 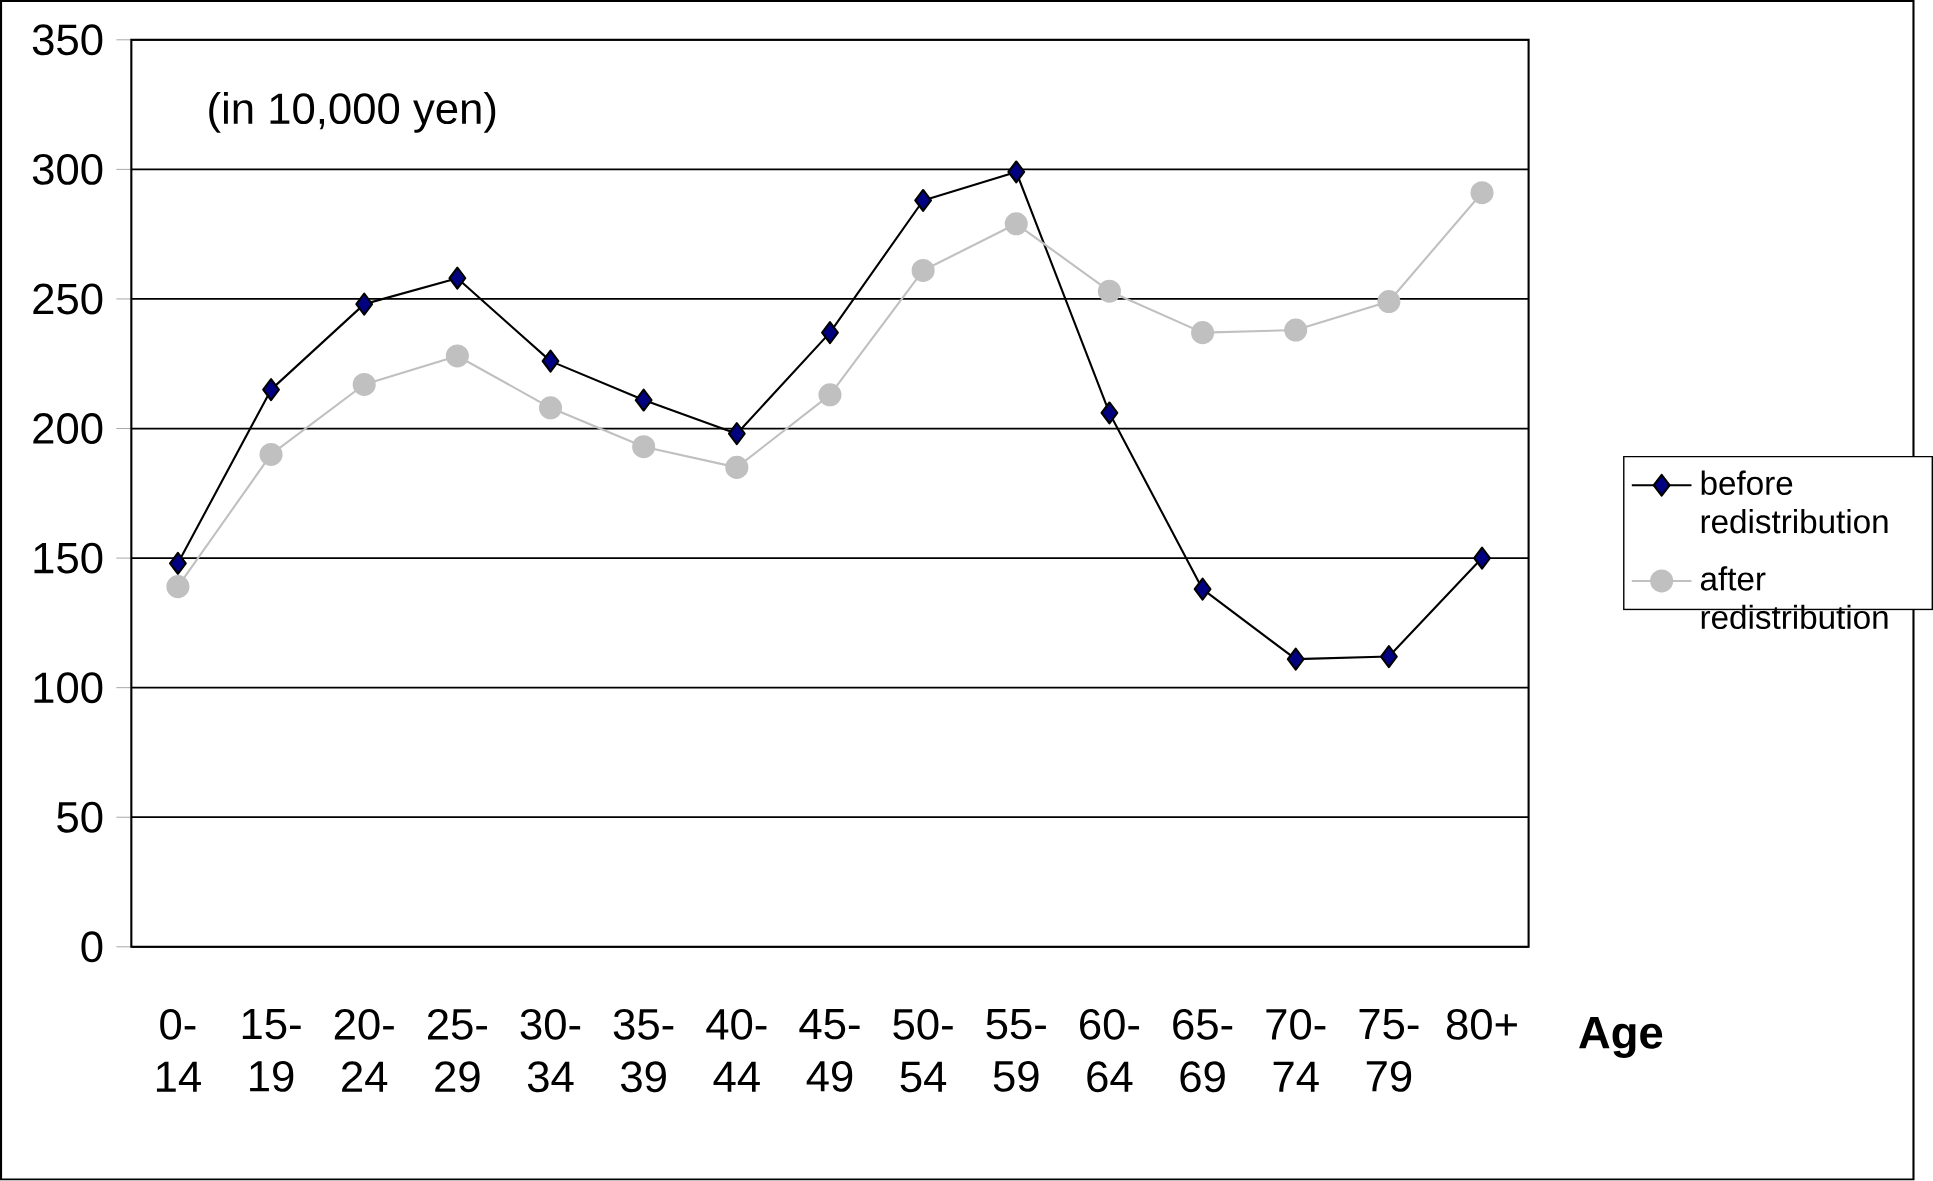 I want to click on x-tick-label: 0-14, so click(x=178, y=1051).